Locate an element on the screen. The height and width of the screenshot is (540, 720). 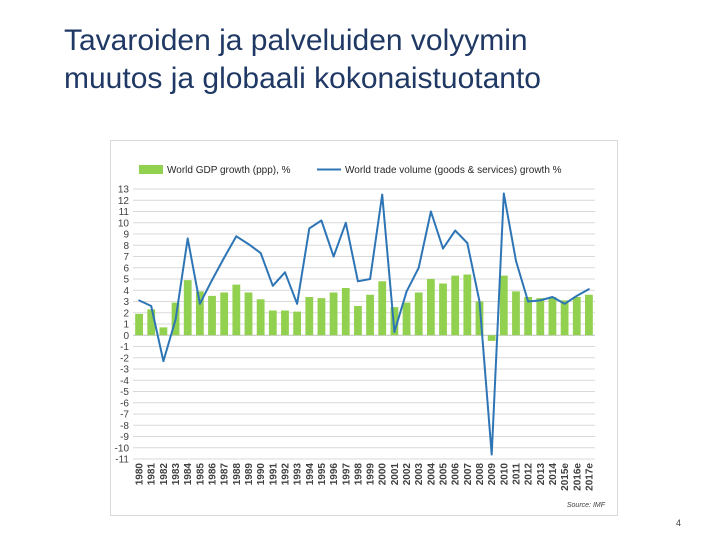
x-tick-label: 2009 is located at coordinates (492, 474).